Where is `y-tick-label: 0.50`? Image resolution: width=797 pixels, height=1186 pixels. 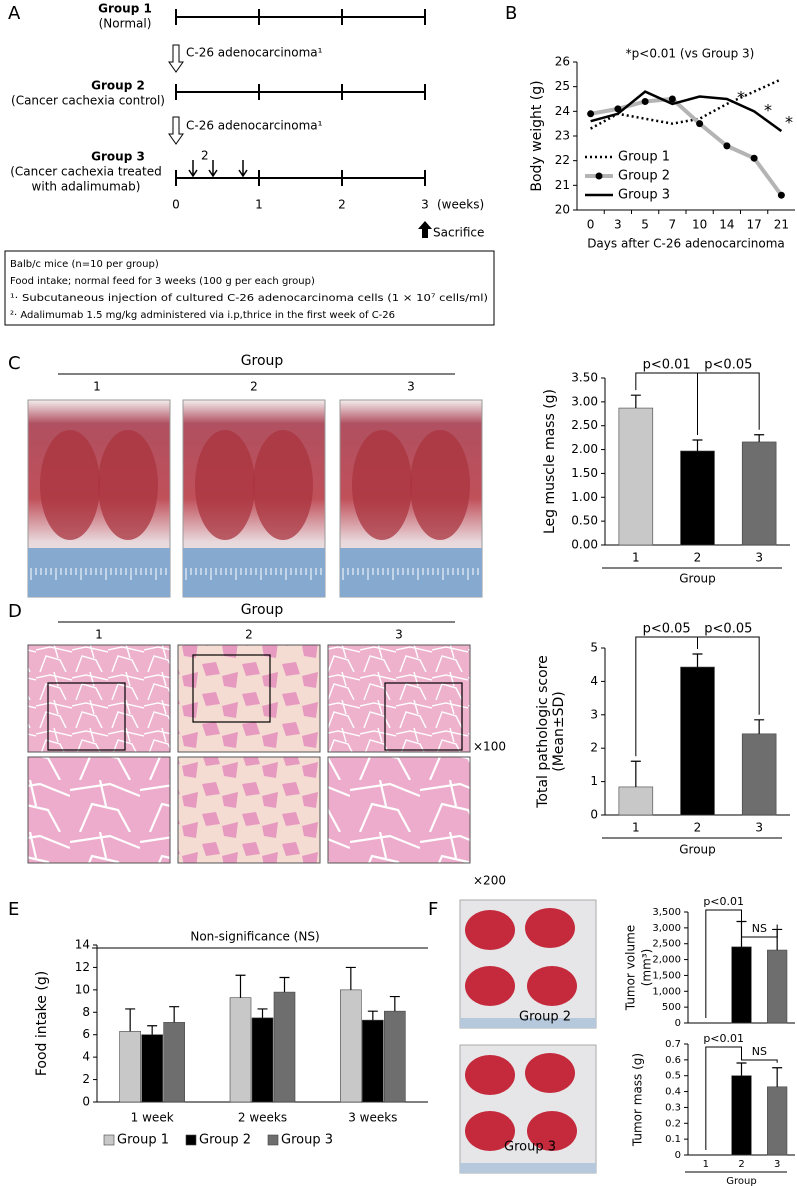
y-tick-label: 0.50 is located at coordinates (584, 521).